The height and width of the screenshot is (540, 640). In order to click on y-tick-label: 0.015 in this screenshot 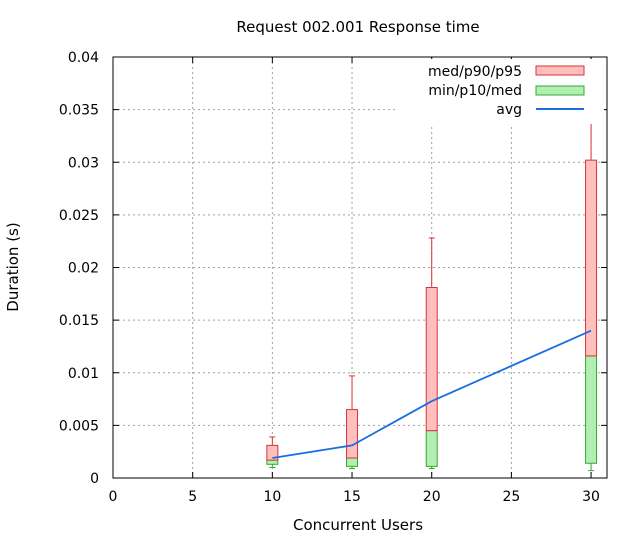, I will do `click(79, 321)`.